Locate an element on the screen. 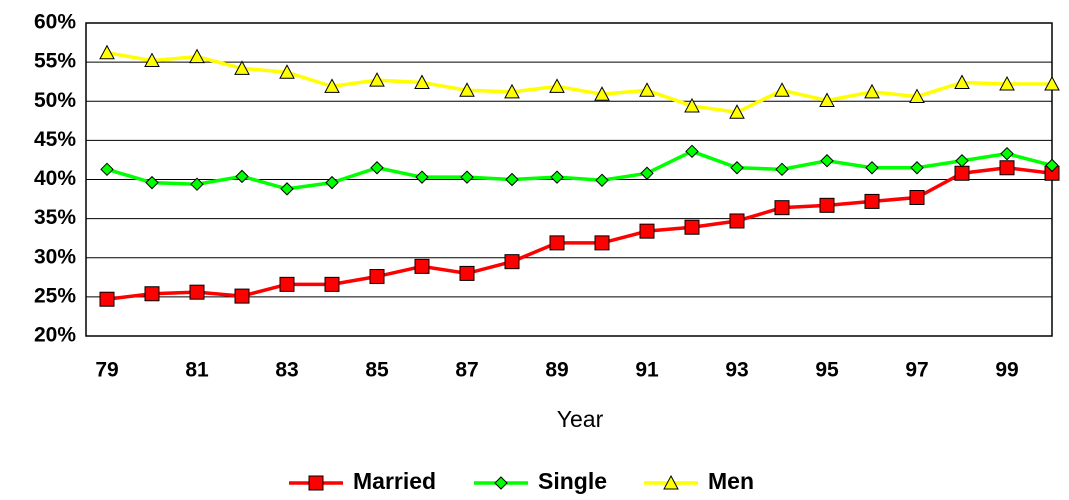 The width and height of the screenshot is (1069, 500). y-tick-label: 50% is located at coordinates (55, 100).